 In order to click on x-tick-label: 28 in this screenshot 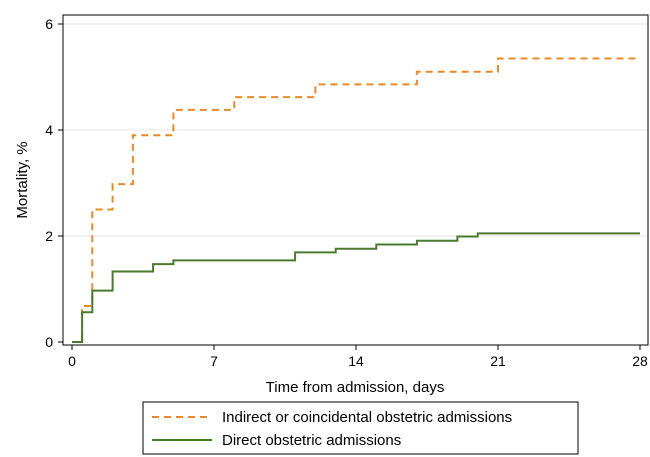, I will do `click(640, 361)`.